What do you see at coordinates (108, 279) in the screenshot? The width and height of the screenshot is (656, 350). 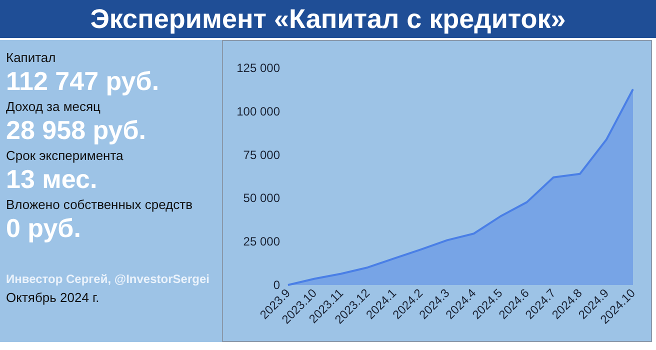 I see `text: Инвестор Сергей, @InvestorSergei` at bounding box center [108, 279].